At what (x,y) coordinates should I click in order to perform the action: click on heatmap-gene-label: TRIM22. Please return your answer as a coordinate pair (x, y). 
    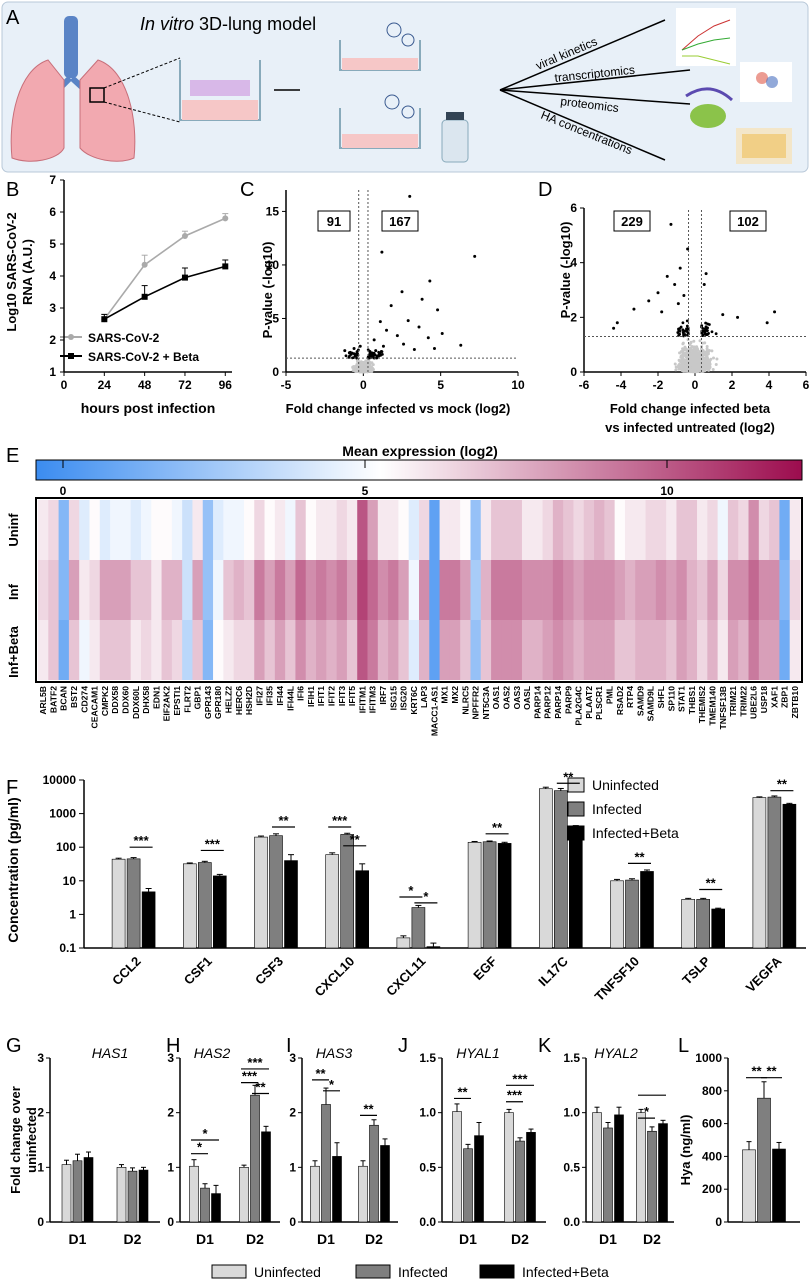
    Looking at the image, I should click on (743, 701).